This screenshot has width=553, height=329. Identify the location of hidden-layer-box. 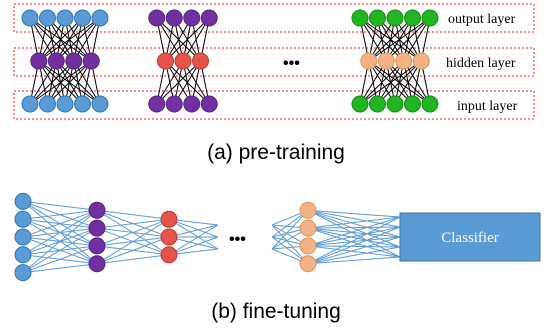
(274, 62).